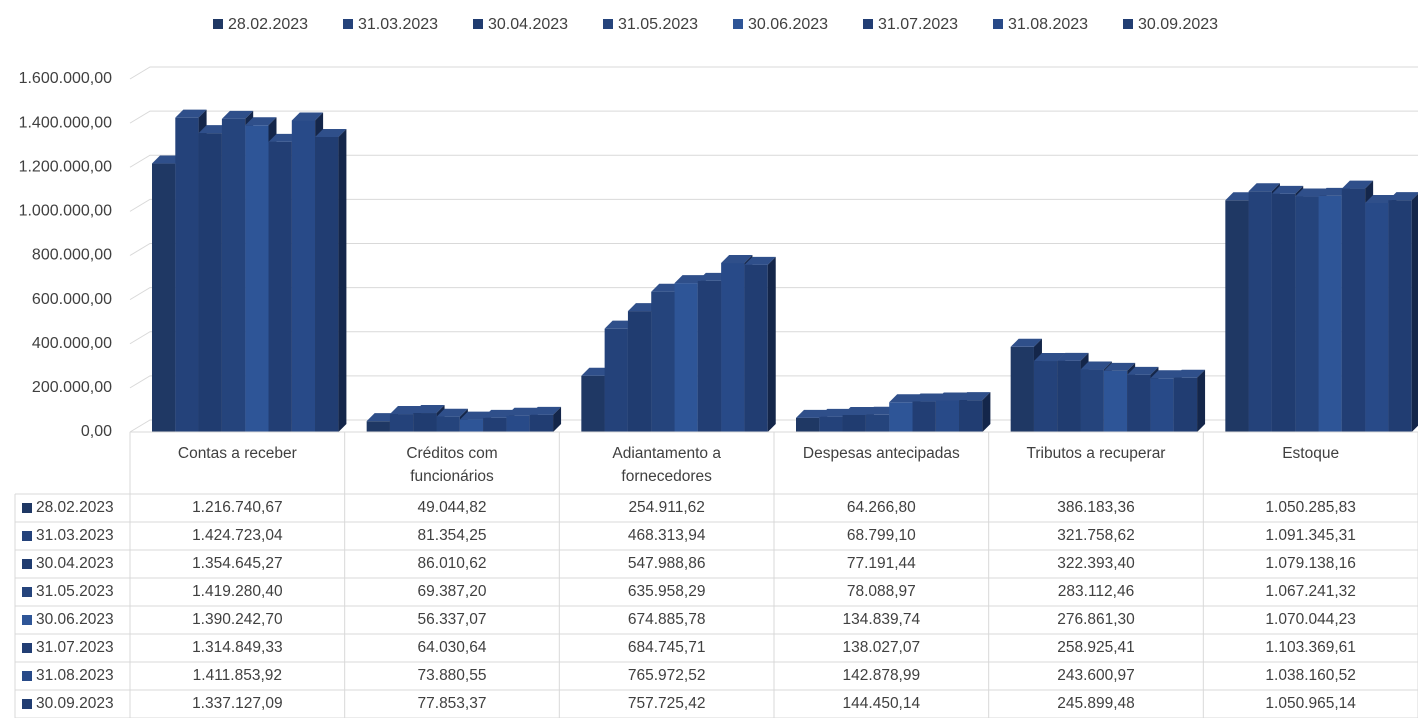  I want to click on legend-label: 31.07.2023, so click(918, 24).